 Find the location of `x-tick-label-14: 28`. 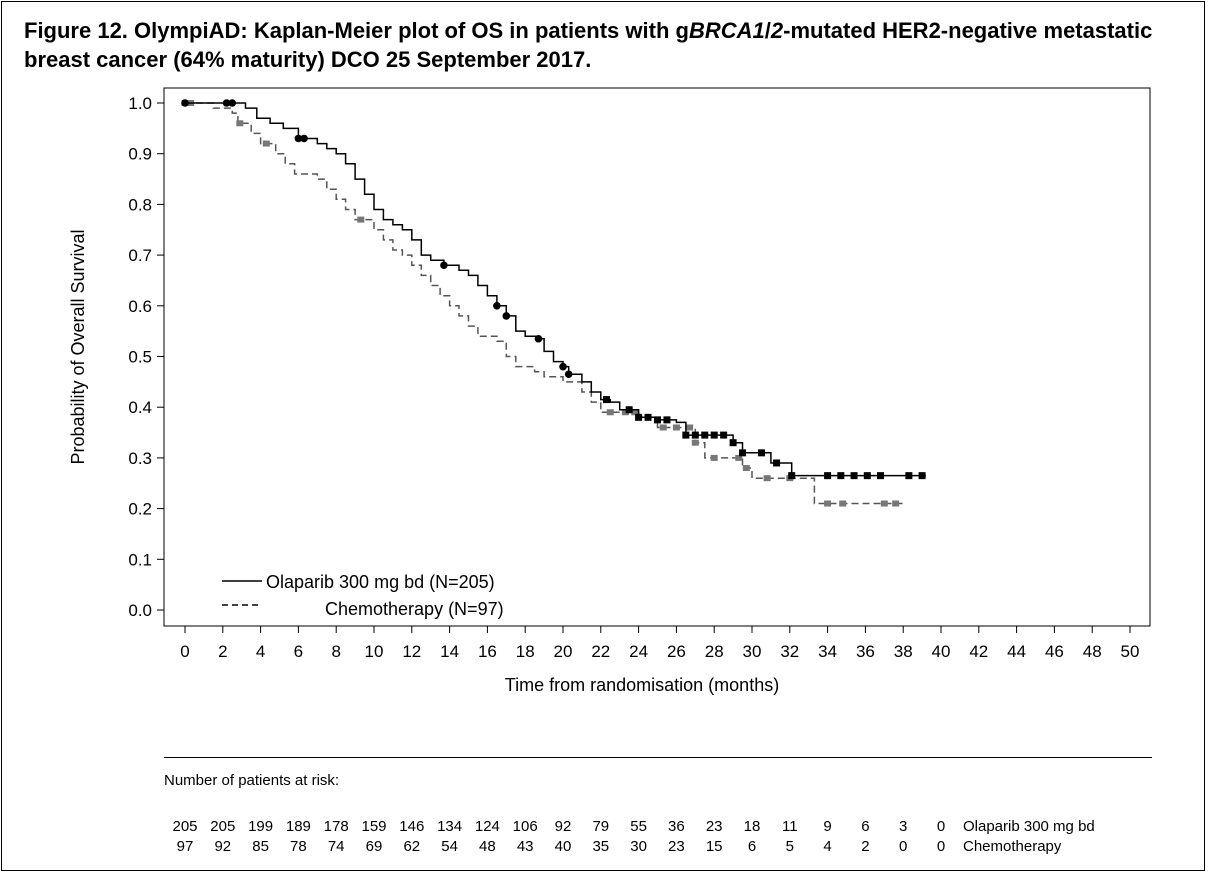

x-tick-label-14: 28 is located at coordinates (714, 651).